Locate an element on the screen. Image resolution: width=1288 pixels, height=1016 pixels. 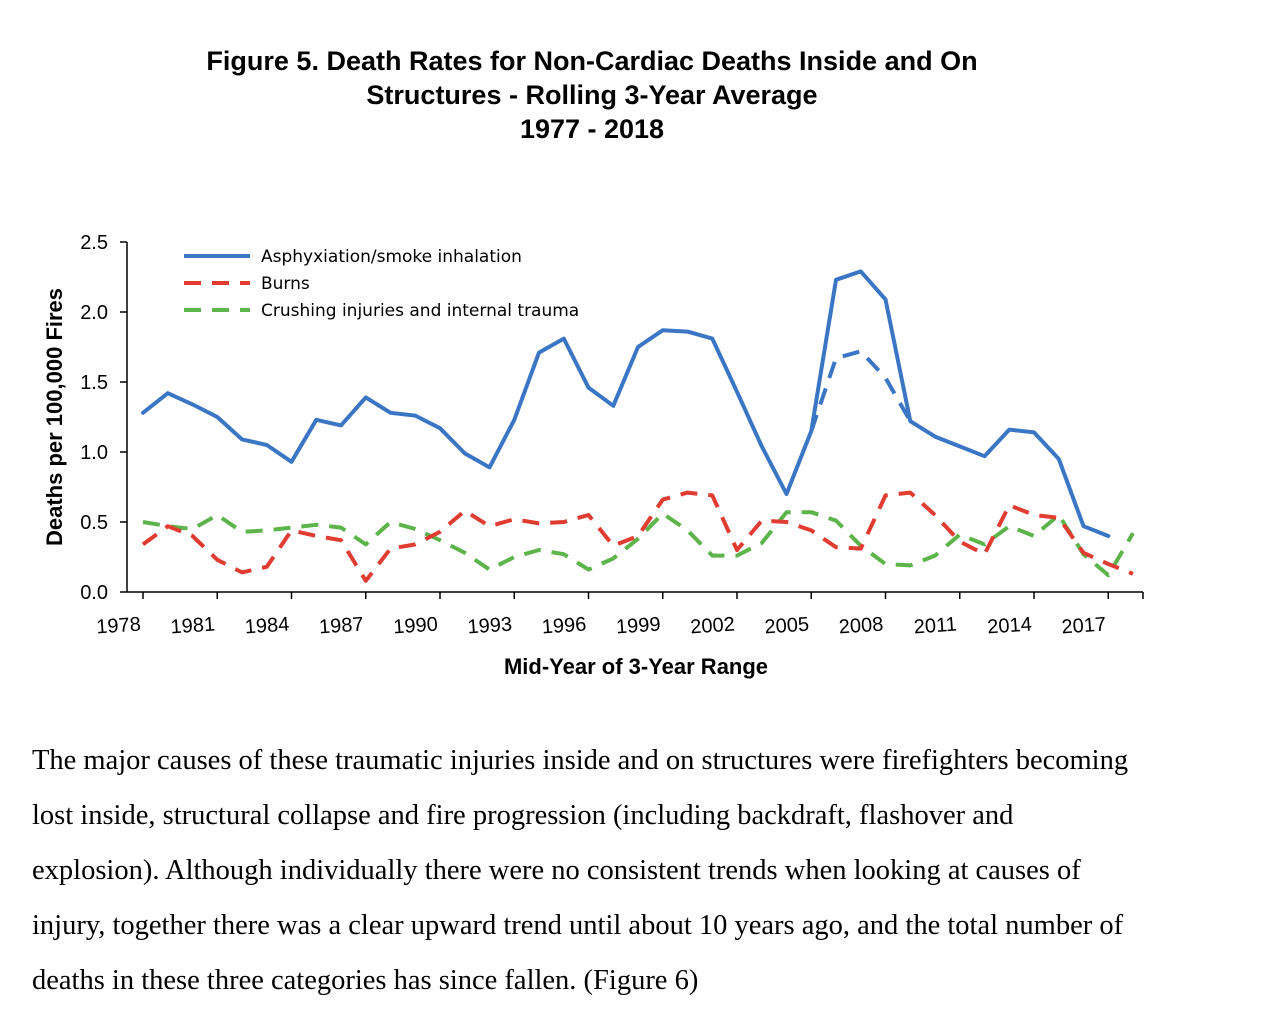
x-tick-label: 1981 is located at coordinates (193, 625).